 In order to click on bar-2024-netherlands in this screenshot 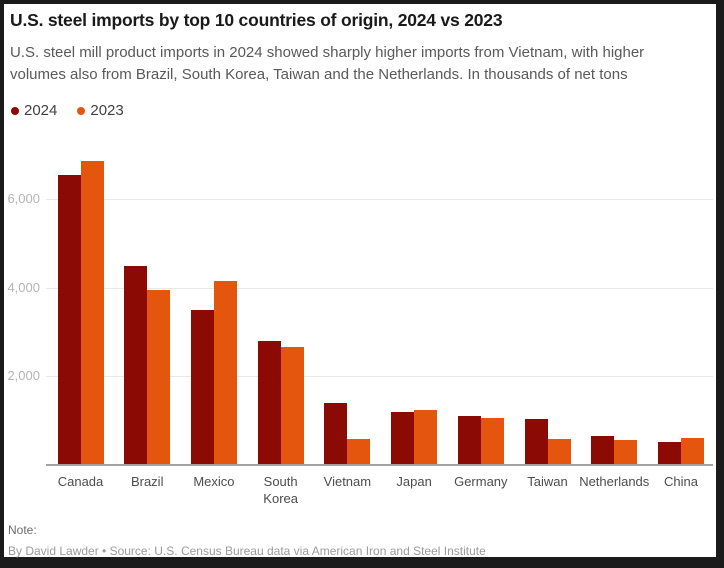, I will do `click(603, 450)`.